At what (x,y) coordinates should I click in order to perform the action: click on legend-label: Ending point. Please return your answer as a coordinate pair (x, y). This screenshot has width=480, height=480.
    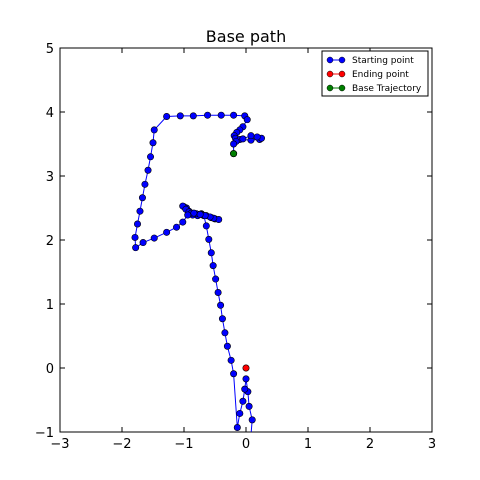
    Looking at the image, I should click on (380, 75).